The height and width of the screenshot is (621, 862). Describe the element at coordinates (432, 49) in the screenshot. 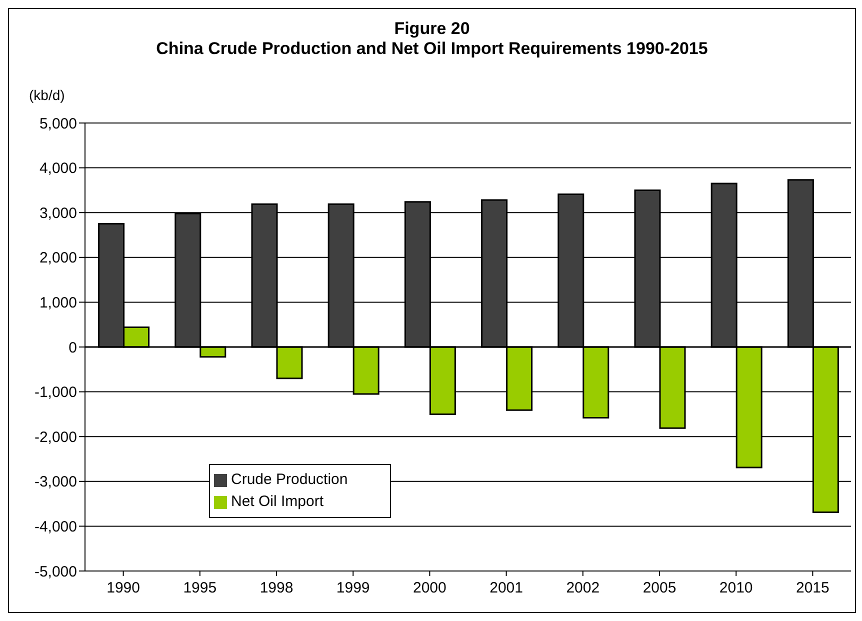

I see `chart-subtitle: China Crude Production and Net Oil Import Requirements 1990-2015` at that location.